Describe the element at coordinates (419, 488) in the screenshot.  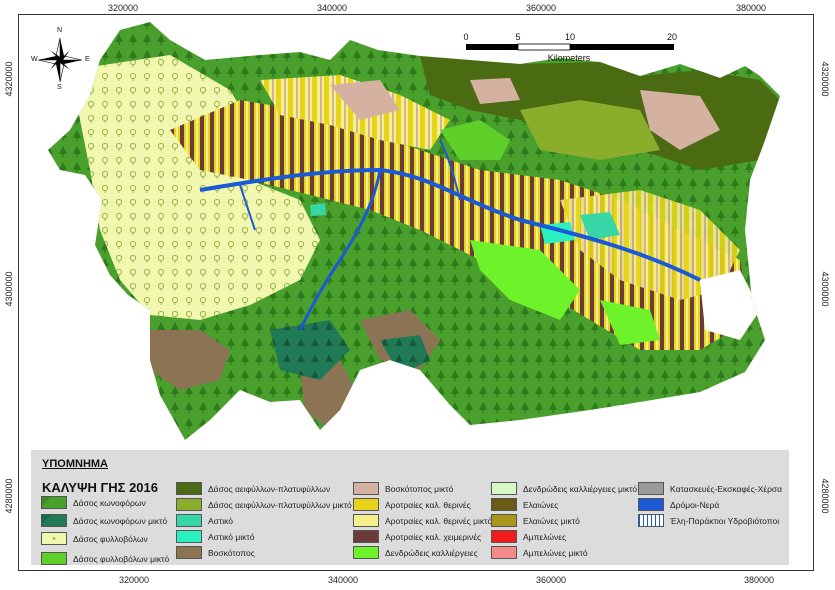
I see `legend-item-label: Βοσκότοπος μικτό` at that location.